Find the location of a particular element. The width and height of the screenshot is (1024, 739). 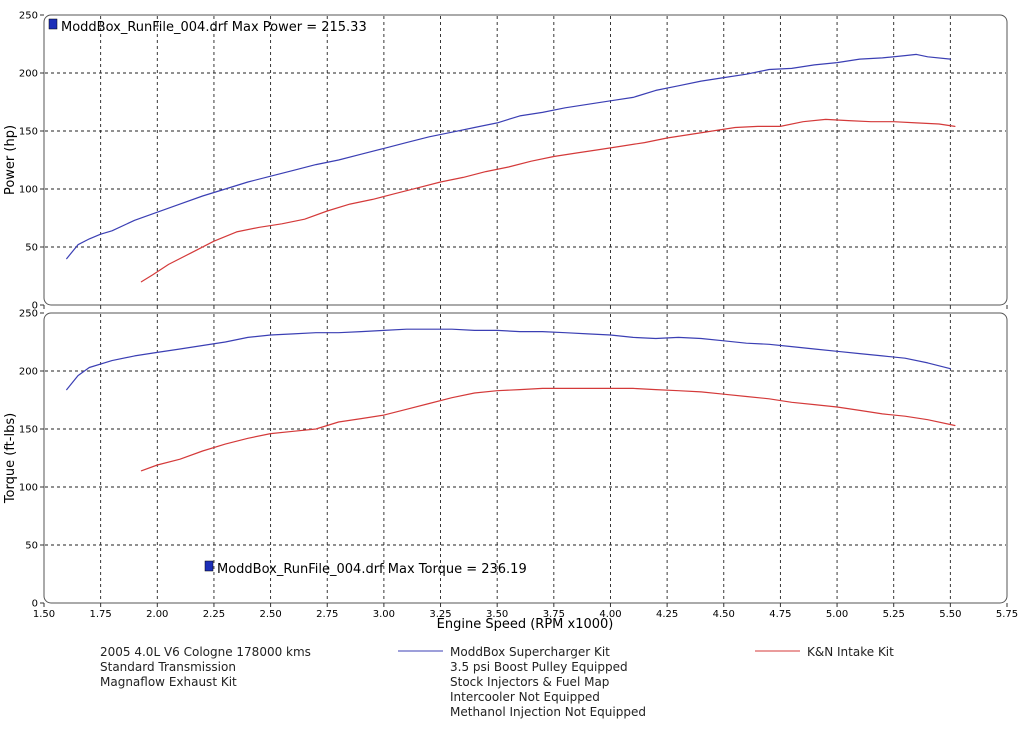

legend-label-moddbox: ModdBox Supercharger Kit is located at coordinates (530, 652).